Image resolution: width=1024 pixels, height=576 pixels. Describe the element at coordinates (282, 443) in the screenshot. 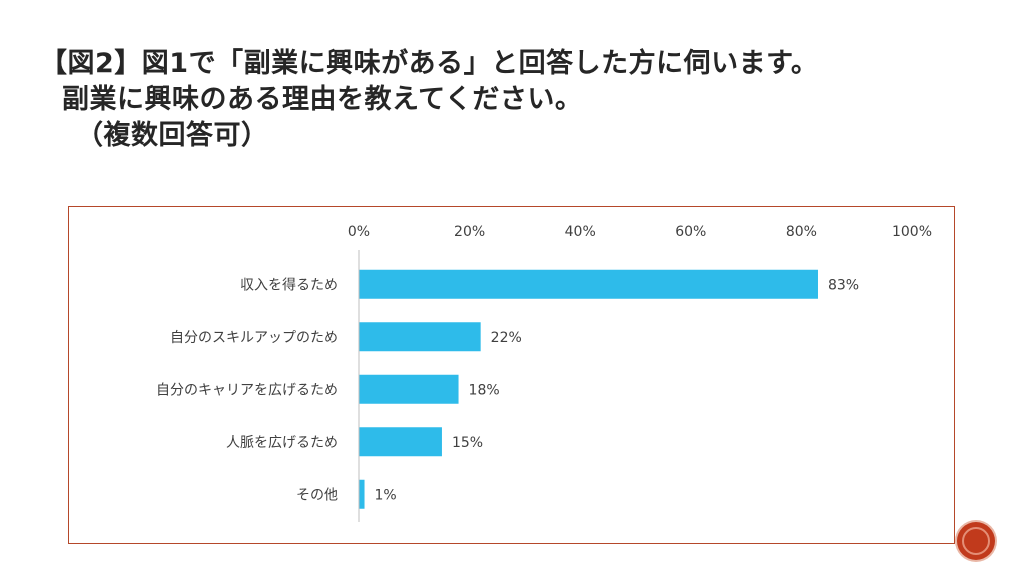

I see `category-label: 人脈を広げるため` at that location.